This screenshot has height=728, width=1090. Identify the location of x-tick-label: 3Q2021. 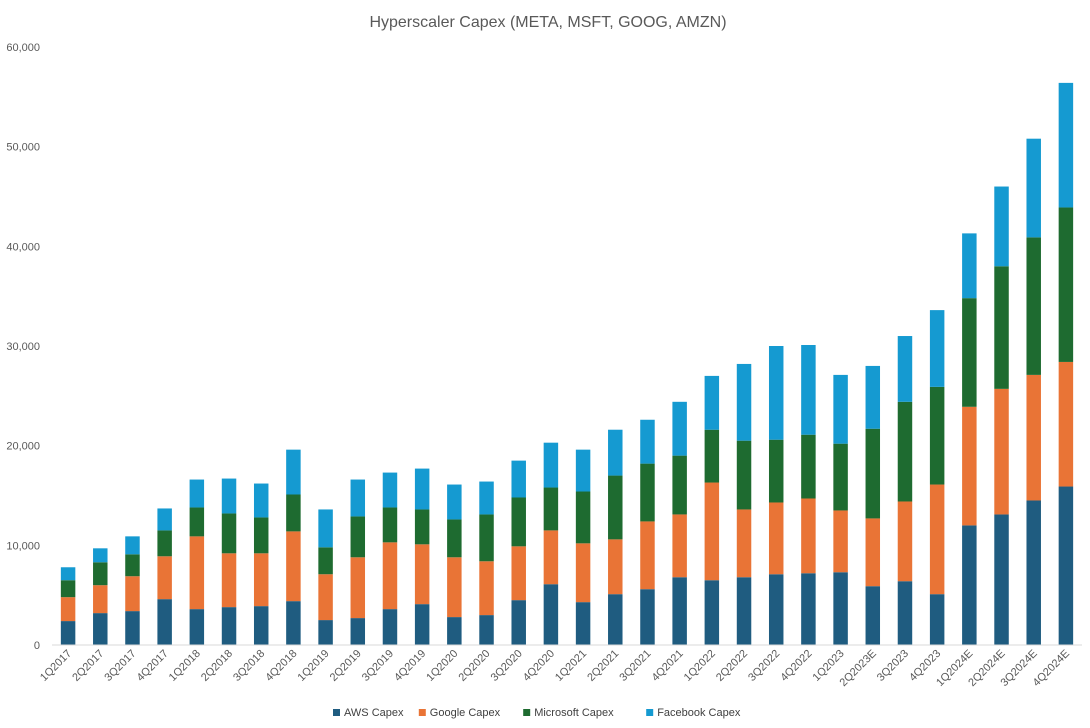
(635, 666).